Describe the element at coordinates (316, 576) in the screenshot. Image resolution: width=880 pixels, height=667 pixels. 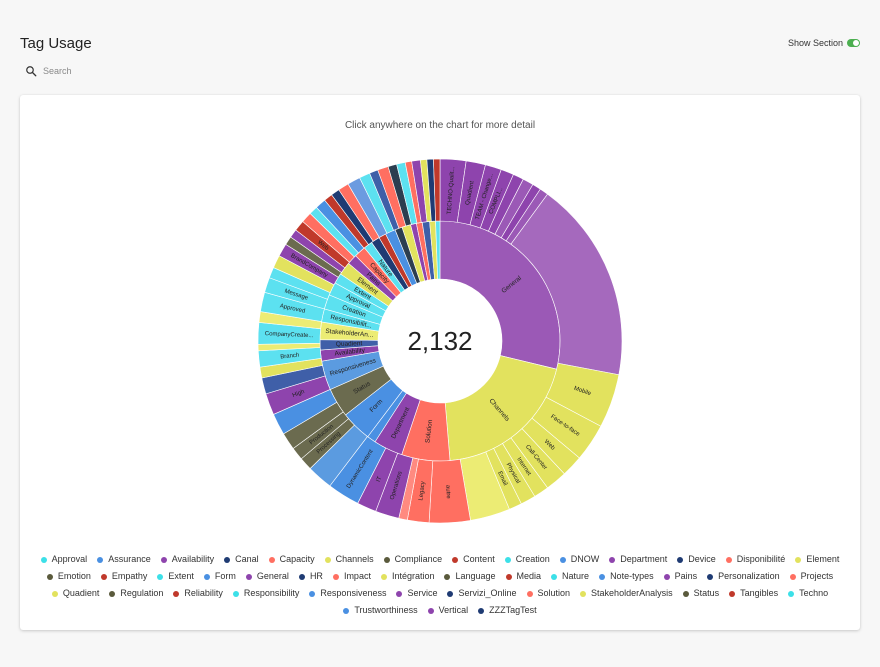
I see `legend-label: HR` at that location.